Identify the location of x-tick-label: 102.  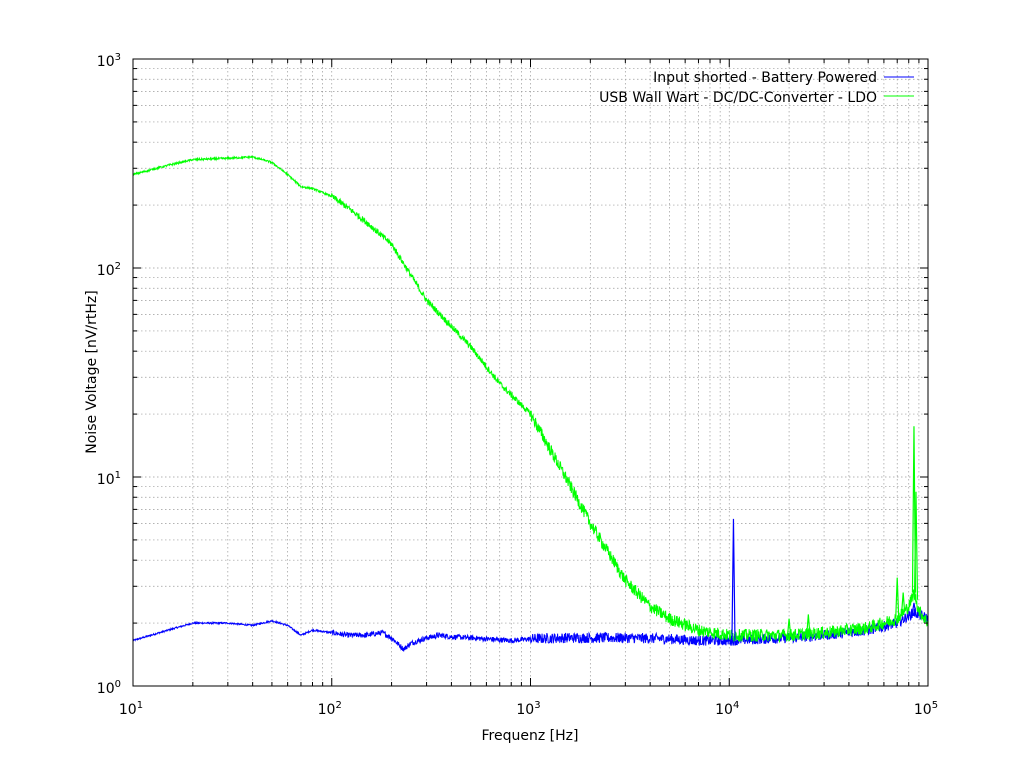
(330, 709).